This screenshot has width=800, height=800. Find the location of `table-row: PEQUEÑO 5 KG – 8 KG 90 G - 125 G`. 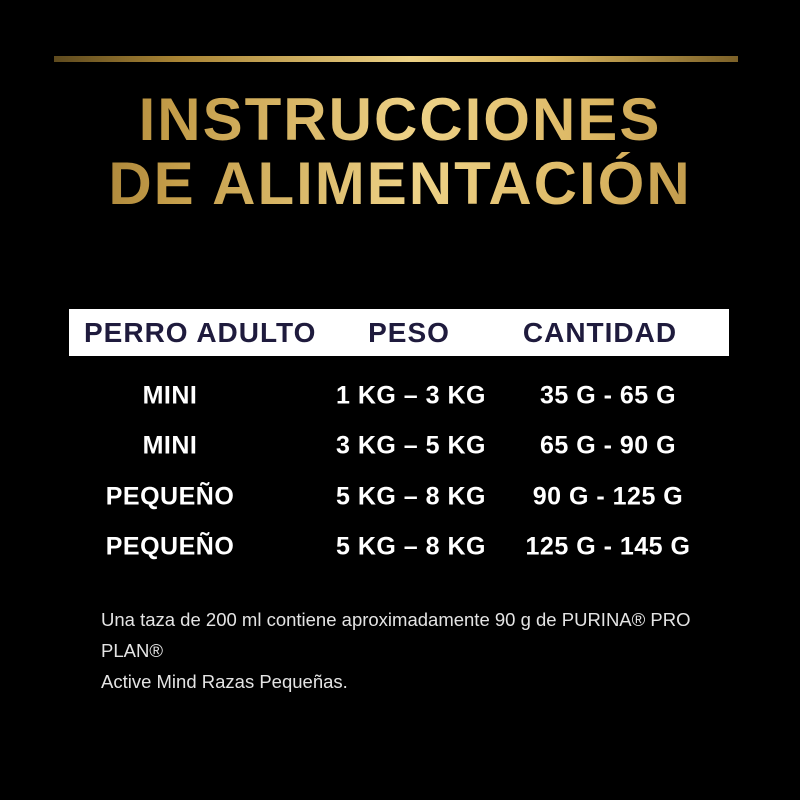

table-row: PEQUEÑO 5 KG – 8 KG 90 G - 125 G is located at coordinates (400, 497).